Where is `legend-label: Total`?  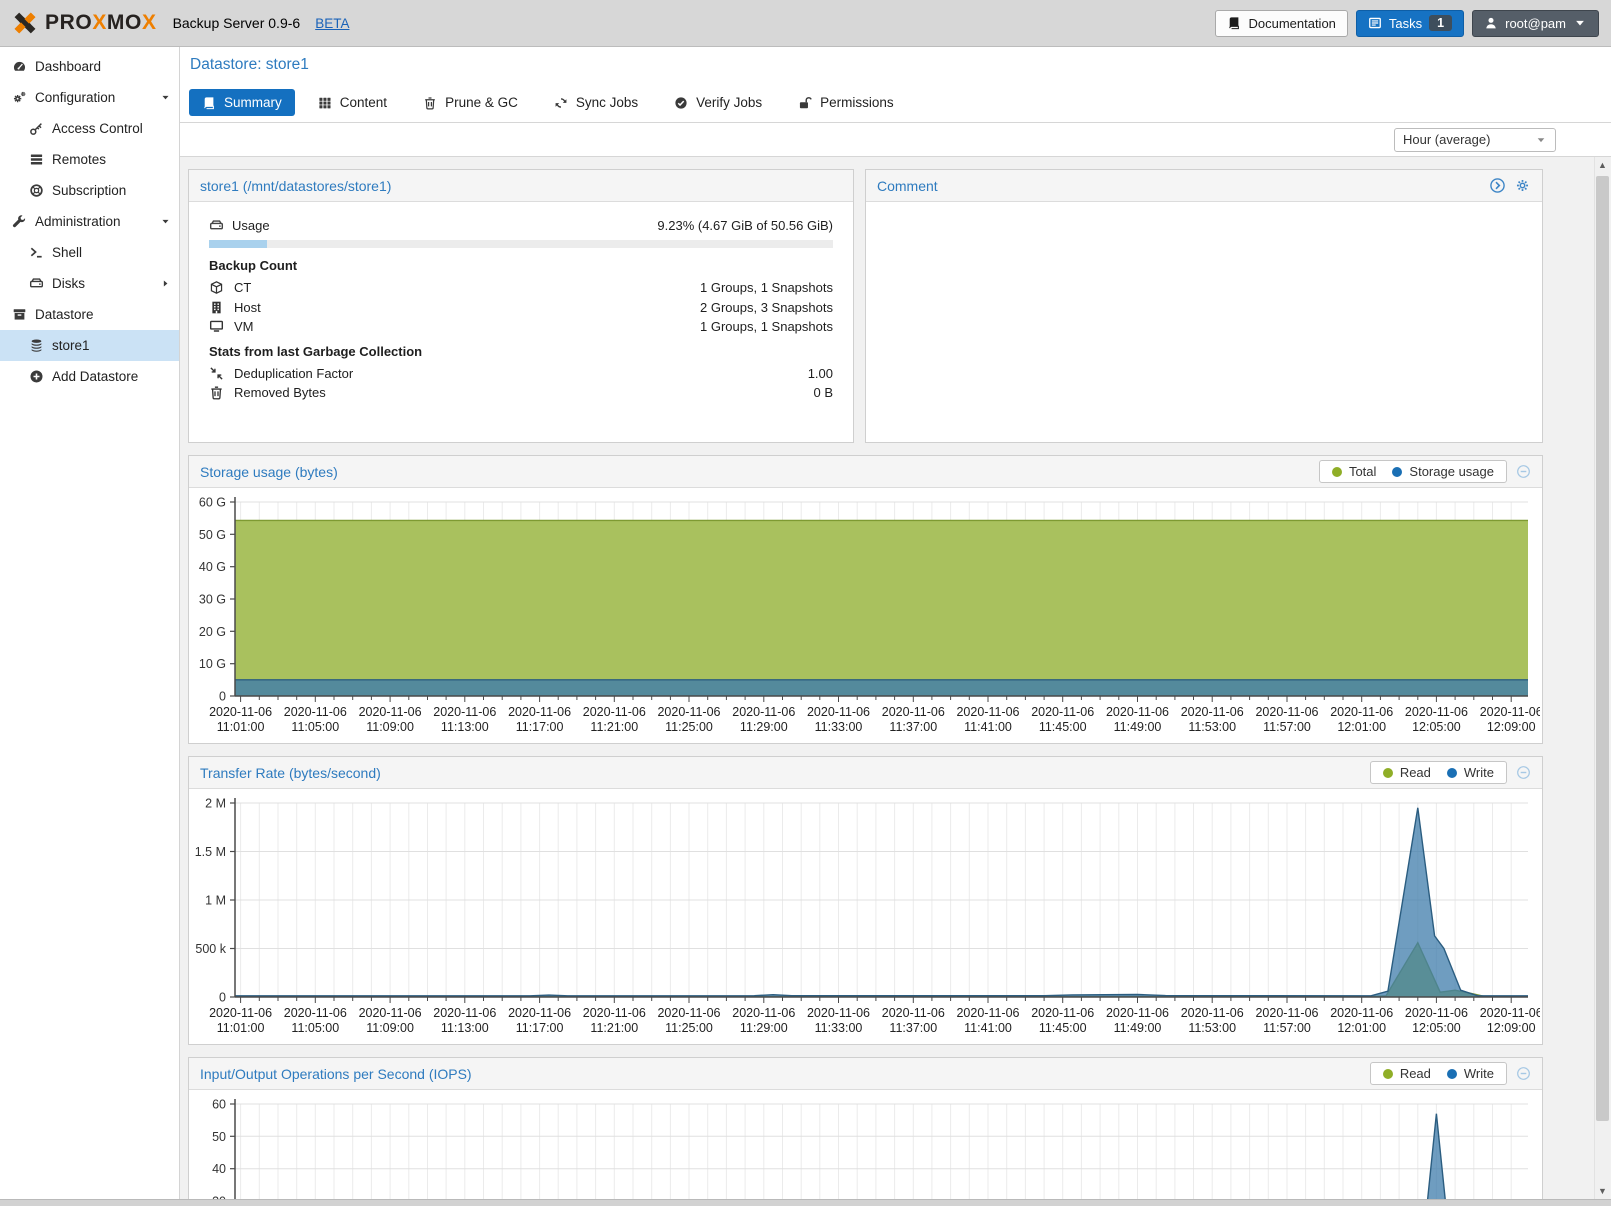 legend-label: Total is located at coordinates (1362, 471).